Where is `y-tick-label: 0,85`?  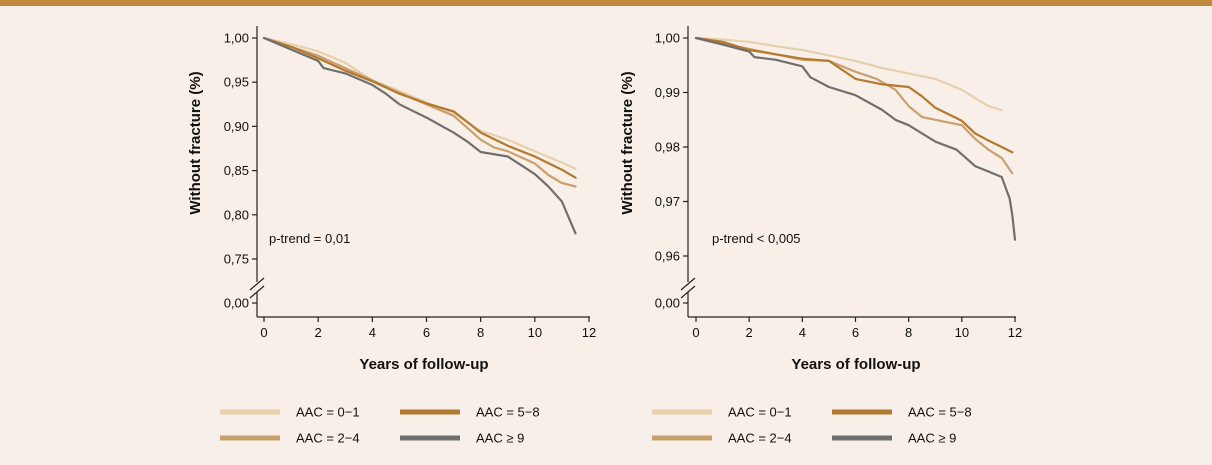 y-tick-label: 0,85 is located at coordinates (236, 170).